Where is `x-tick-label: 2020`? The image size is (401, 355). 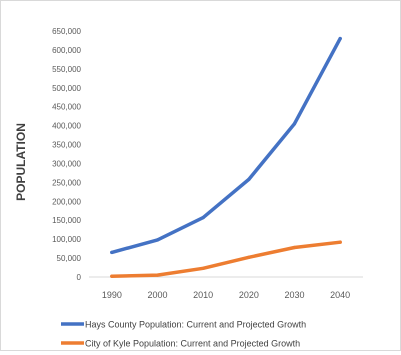 x-tick-label: 2020 is located at coordinates (249, 295).